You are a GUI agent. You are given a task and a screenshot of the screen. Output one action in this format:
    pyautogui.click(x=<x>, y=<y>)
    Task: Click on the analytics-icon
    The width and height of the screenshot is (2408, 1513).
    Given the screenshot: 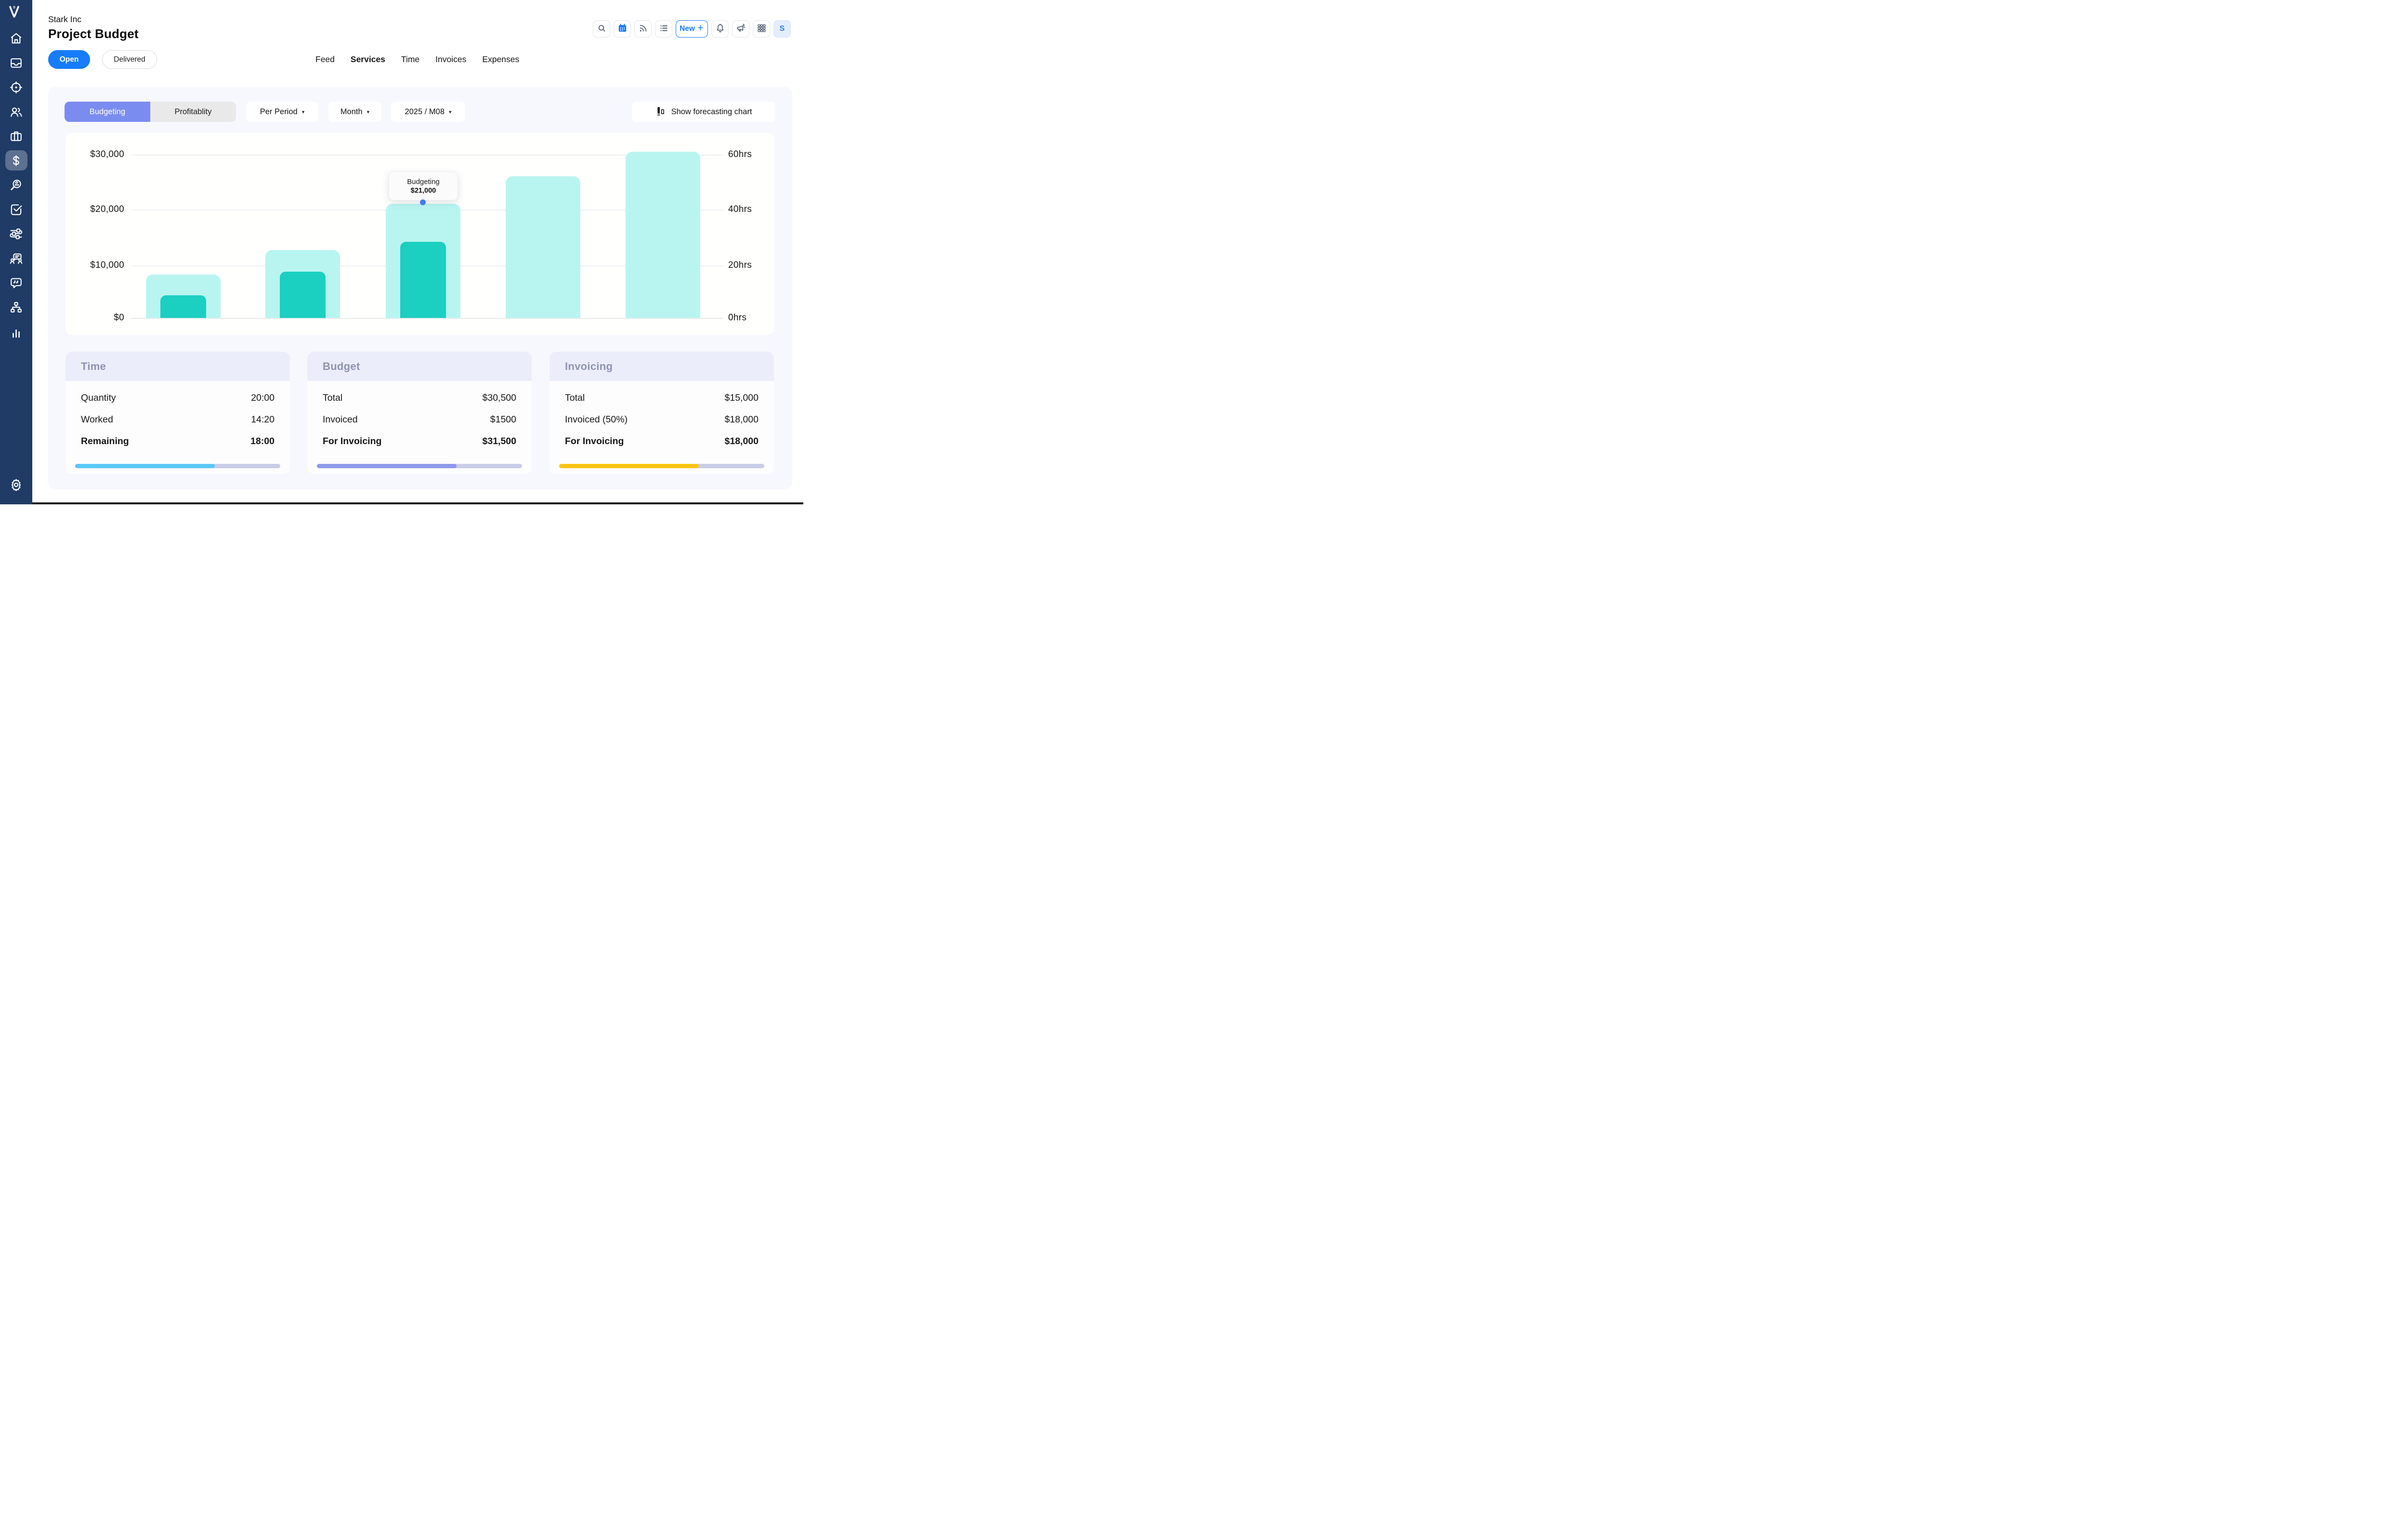 What is the action you would take?
    pyautogui.click(x=16, y=185)
    